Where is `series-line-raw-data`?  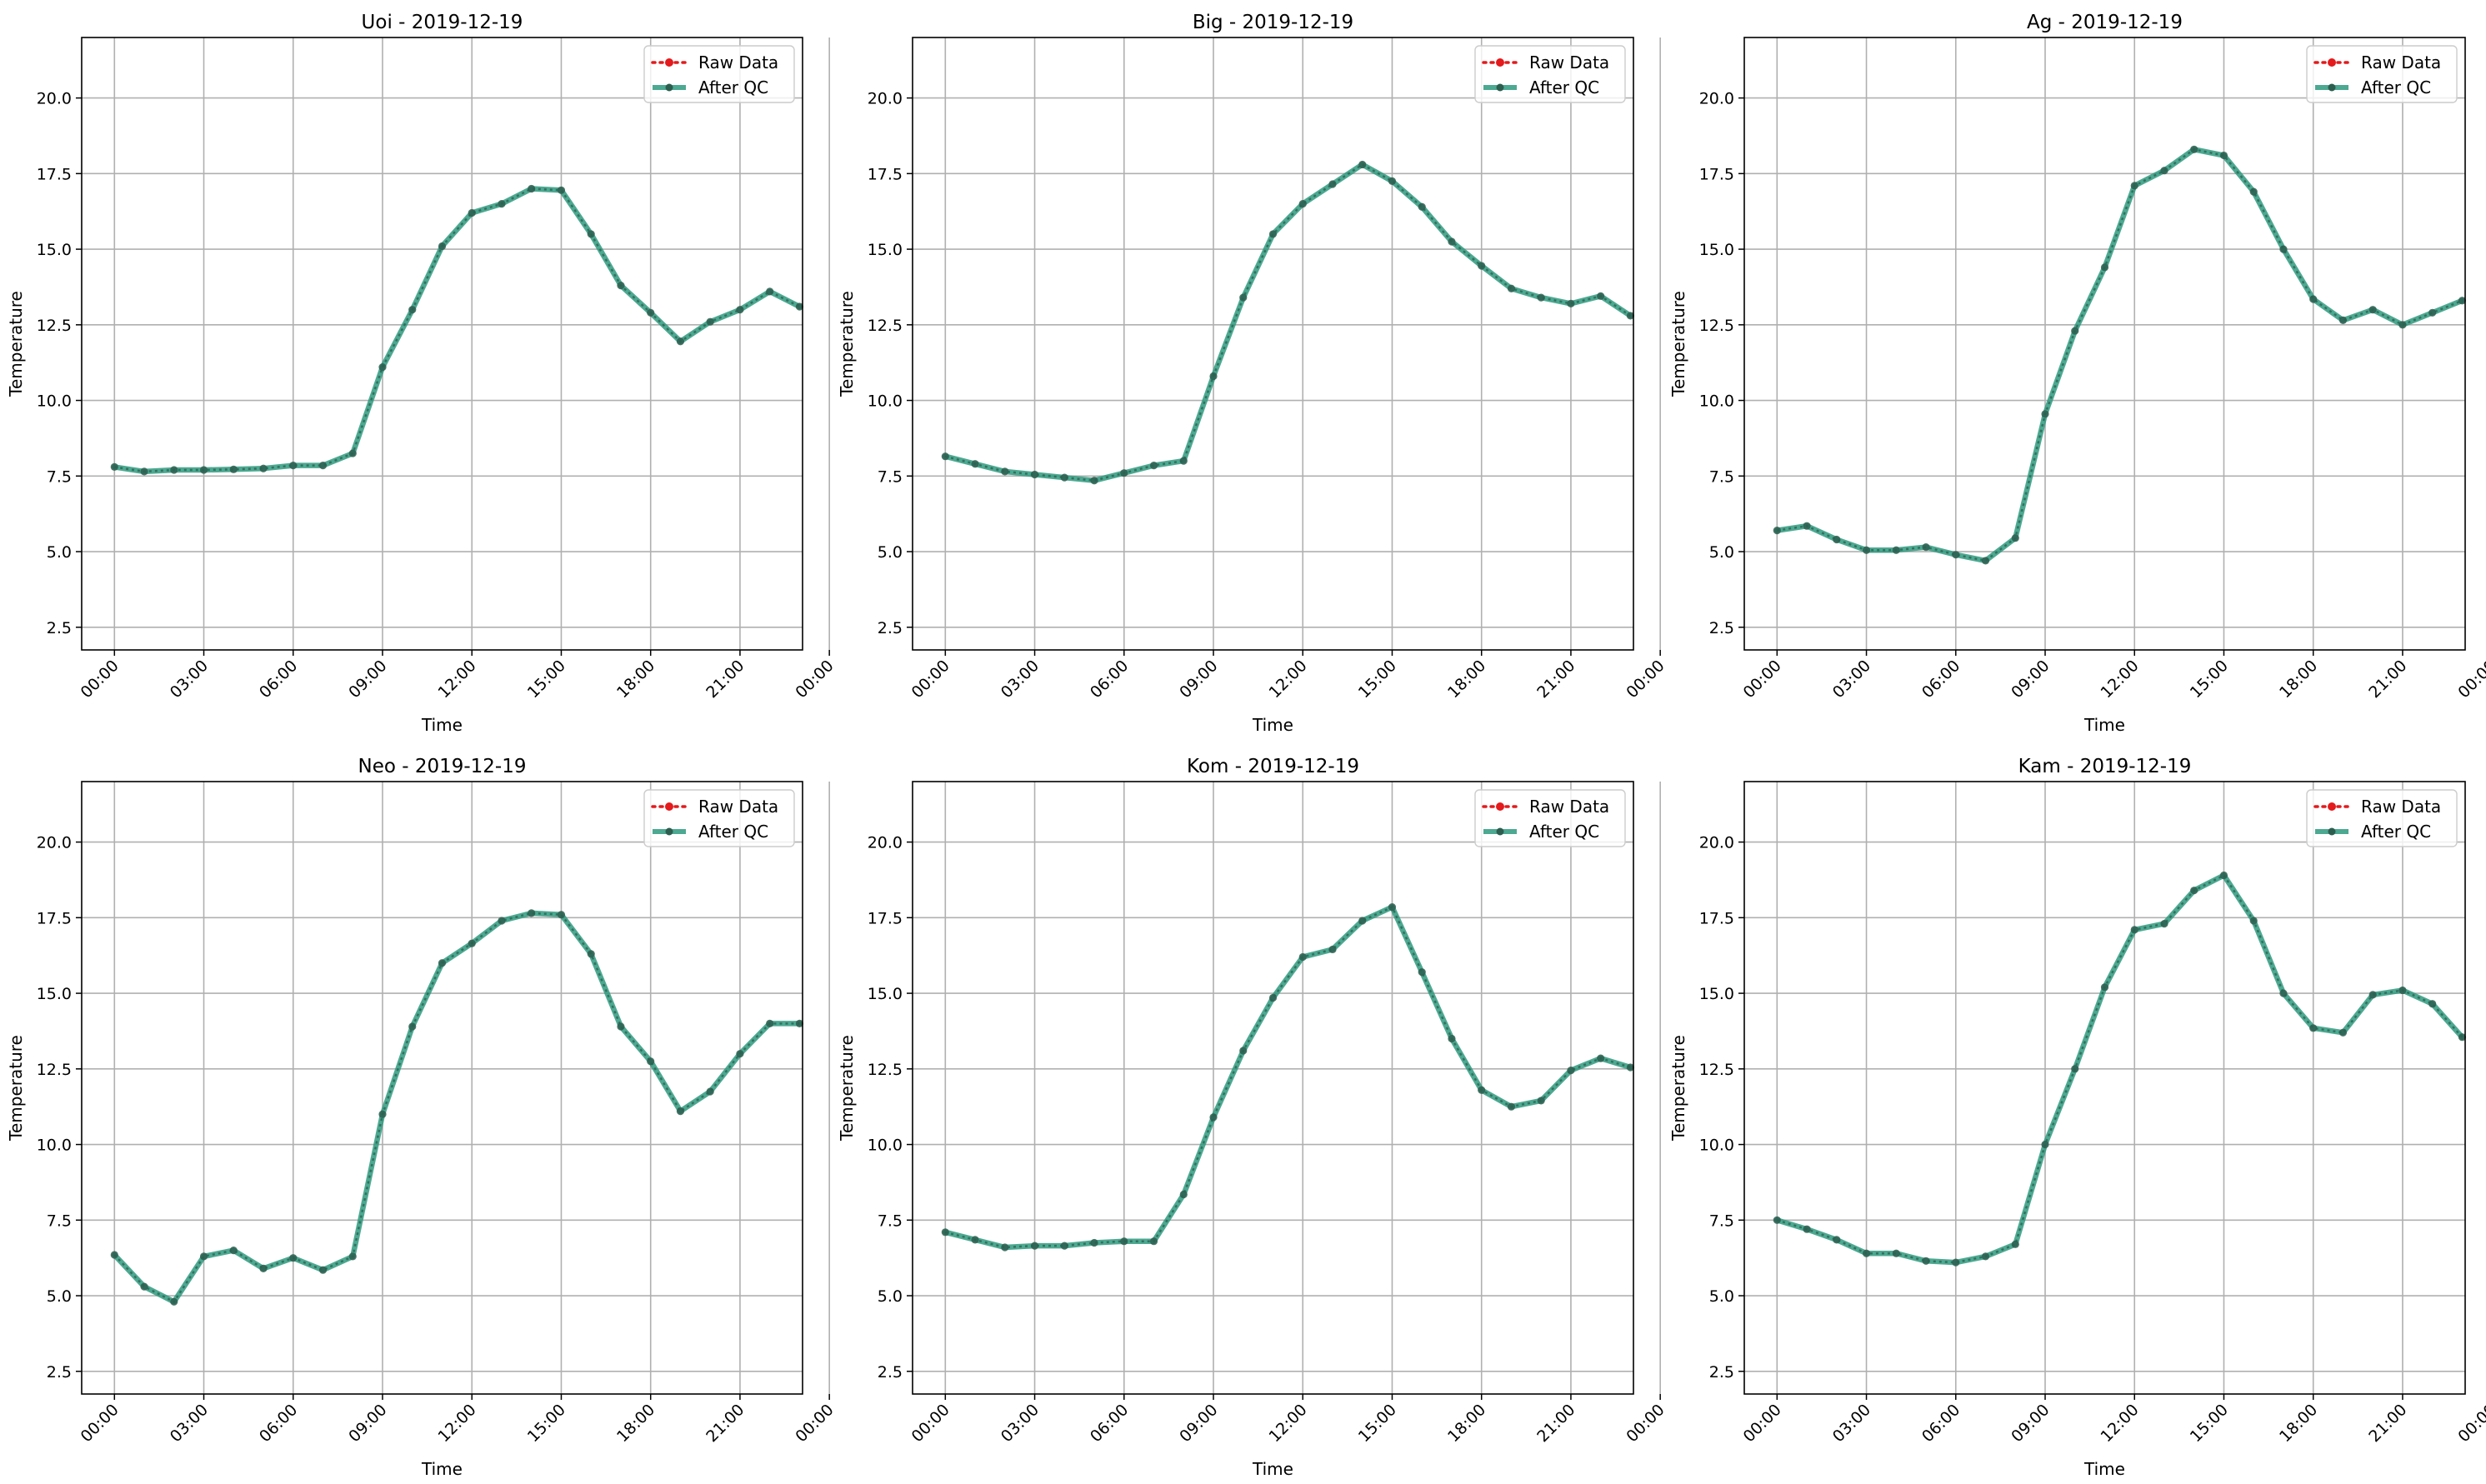
series-line-raw-data is located at coordinates (456, 1107).